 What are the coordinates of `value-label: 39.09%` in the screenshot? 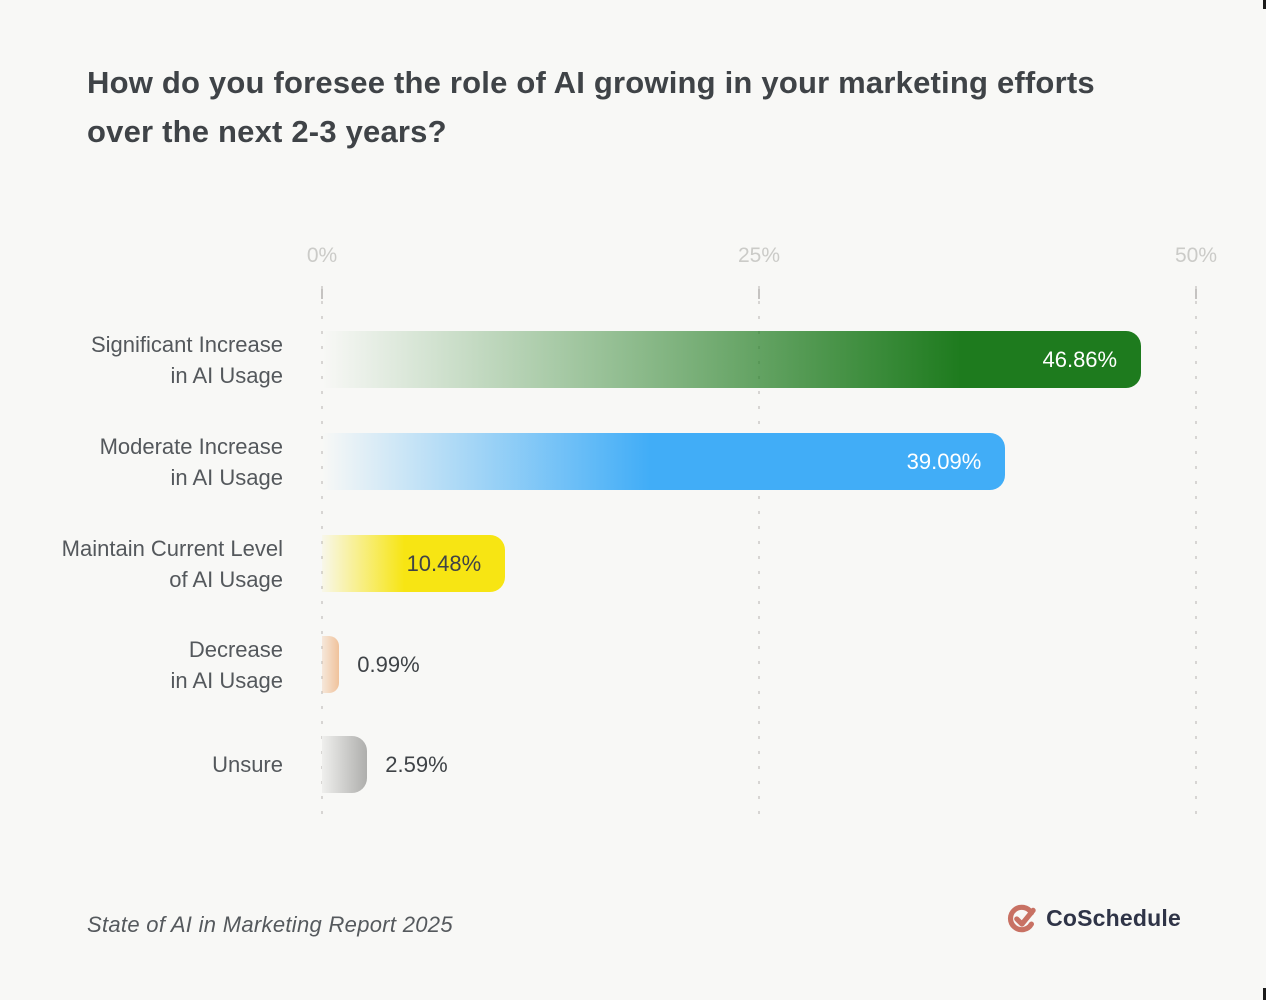 It's located at (944, 461).